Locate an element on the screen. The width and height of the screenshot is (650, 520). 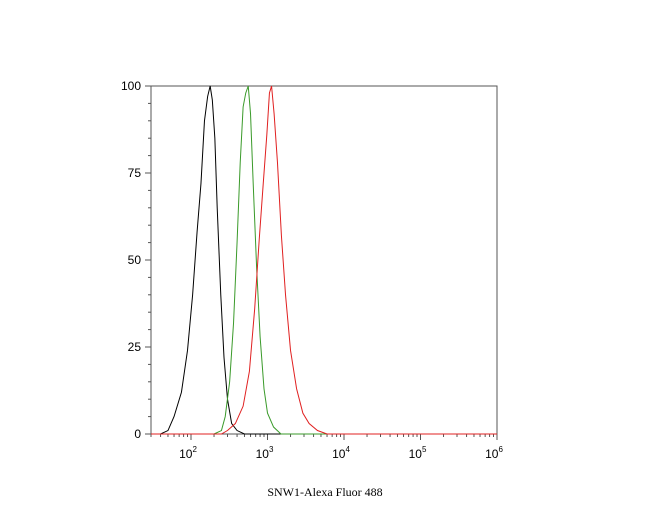
x-tick-label: 10⁴ is located at coordinates (341, 453).